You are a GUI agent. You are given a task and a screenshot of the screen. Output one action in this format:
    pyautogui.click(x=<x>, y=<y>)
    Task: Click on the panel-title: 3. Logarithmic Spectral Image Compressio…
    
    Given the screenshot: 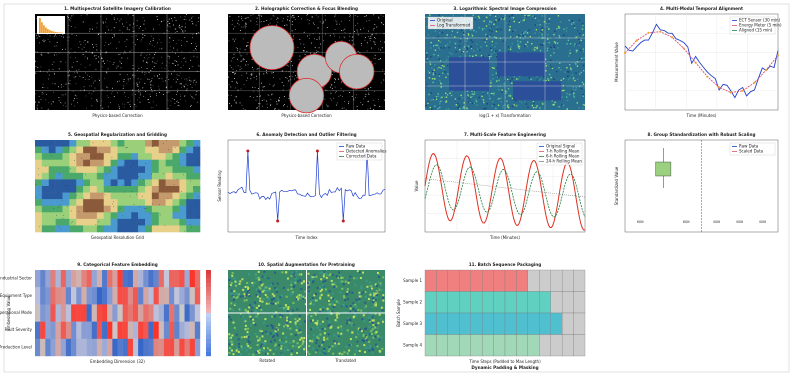 What is the action you would take?
    pyautogui.click(x=504, y=8)
    